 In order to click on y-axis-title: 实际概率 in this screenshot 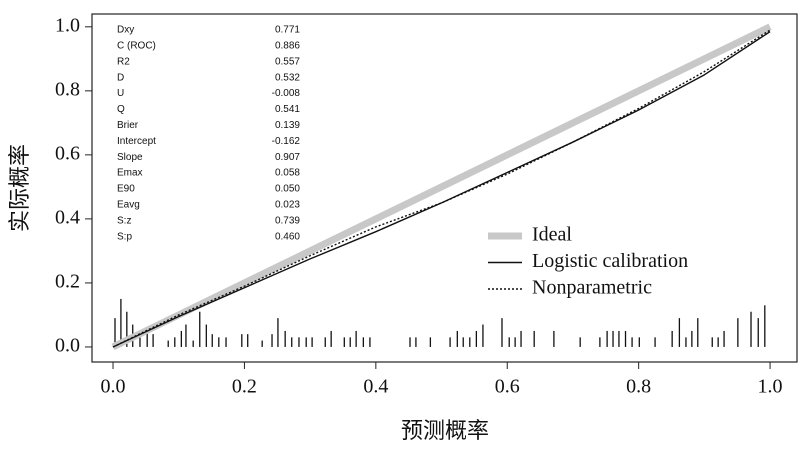, I will do `click(19, 188)`.